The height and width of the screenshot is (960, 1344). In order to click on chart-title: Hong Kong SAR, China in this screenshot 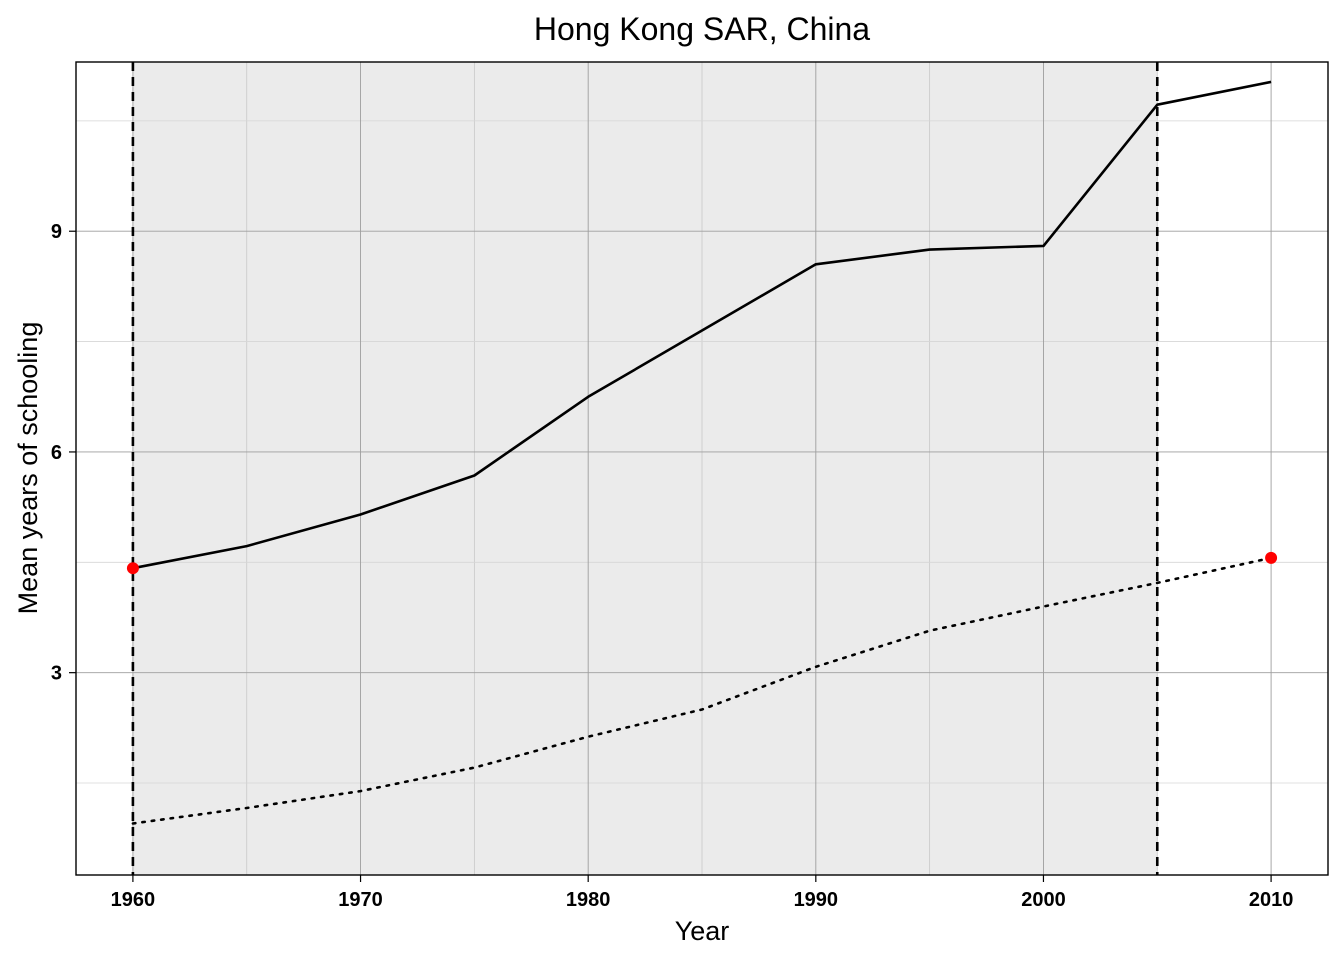, I will do `click(702, 29)`.